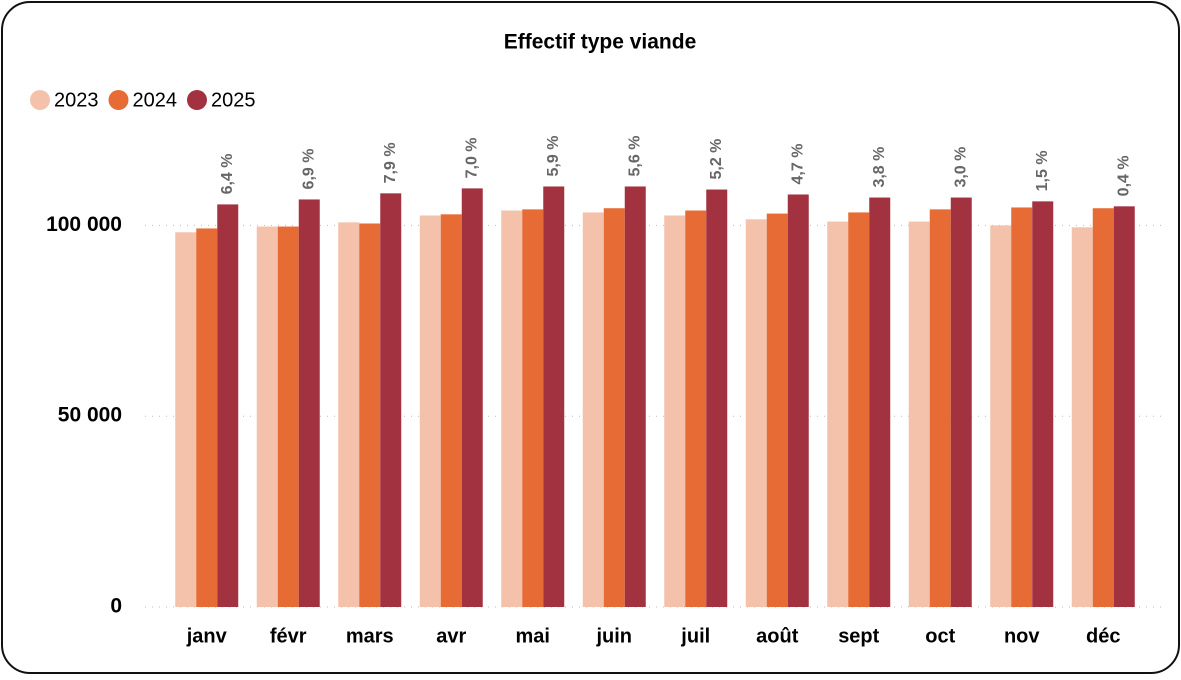 The image size is (1181, 680). I want to click on legend-label: 2023, so click(76, 100).